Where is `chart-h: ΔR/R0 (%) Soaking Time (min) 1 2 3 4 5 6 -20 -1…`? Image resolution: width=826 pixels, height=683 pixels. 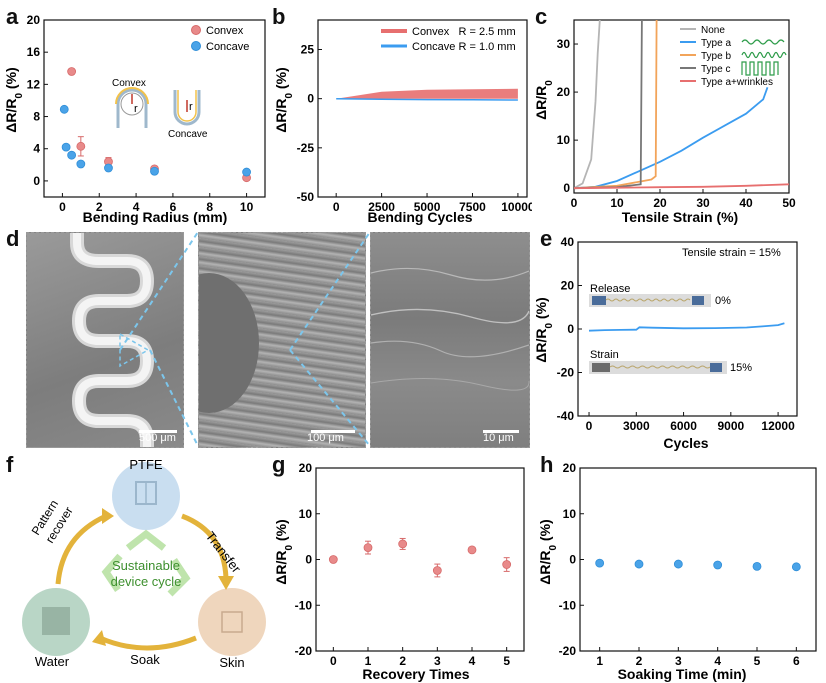 chart-h: ΔR/R0 (%) Soaking Time (min) 1 2 3 4 5 6 -20 -1… is located at coordinates (677, 571).